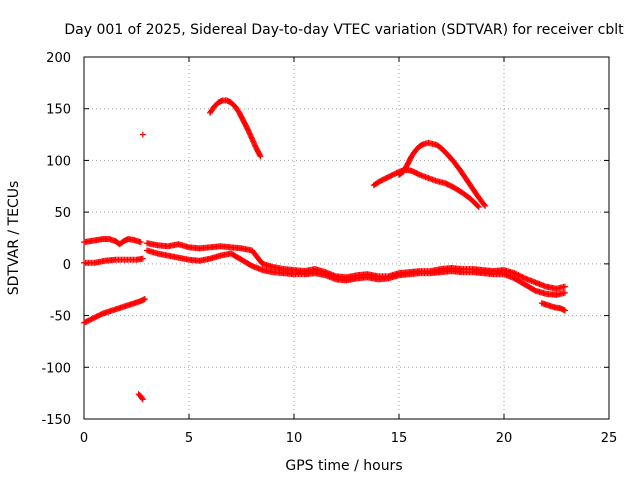  Describe the element at coordinates (60, 317) in the screenshot. I see `y-tick-label: -50` at that location.